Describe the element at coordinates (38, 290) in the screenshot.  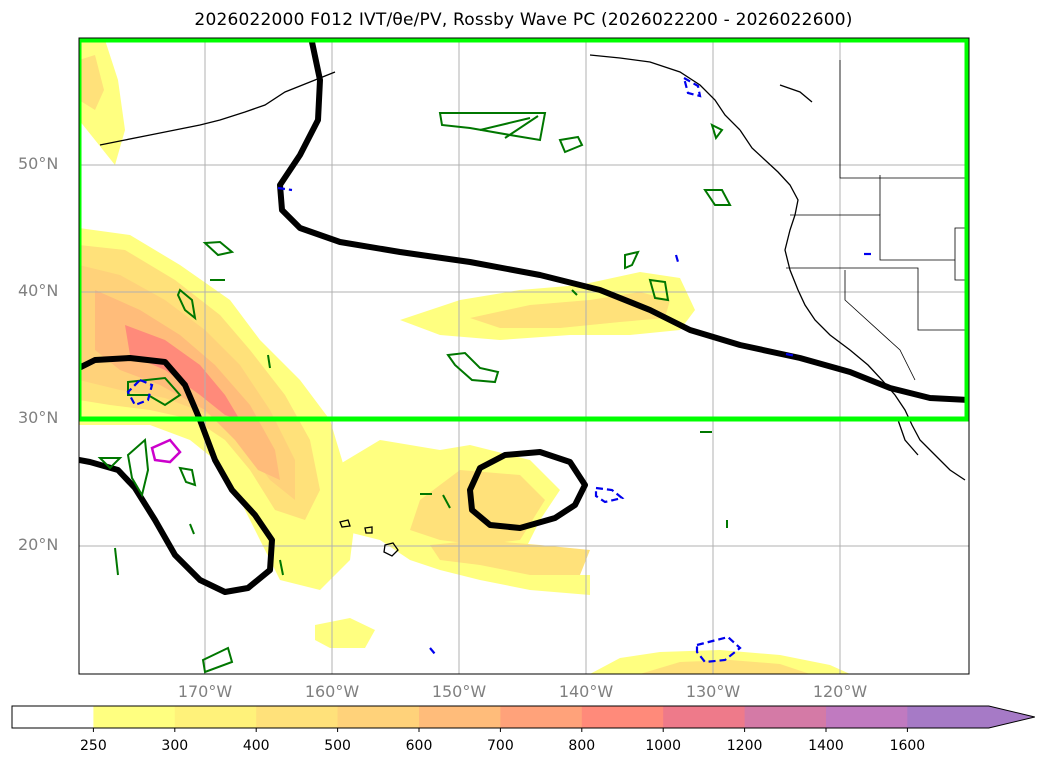
I see `lat-label-40: 40°N` at that location.